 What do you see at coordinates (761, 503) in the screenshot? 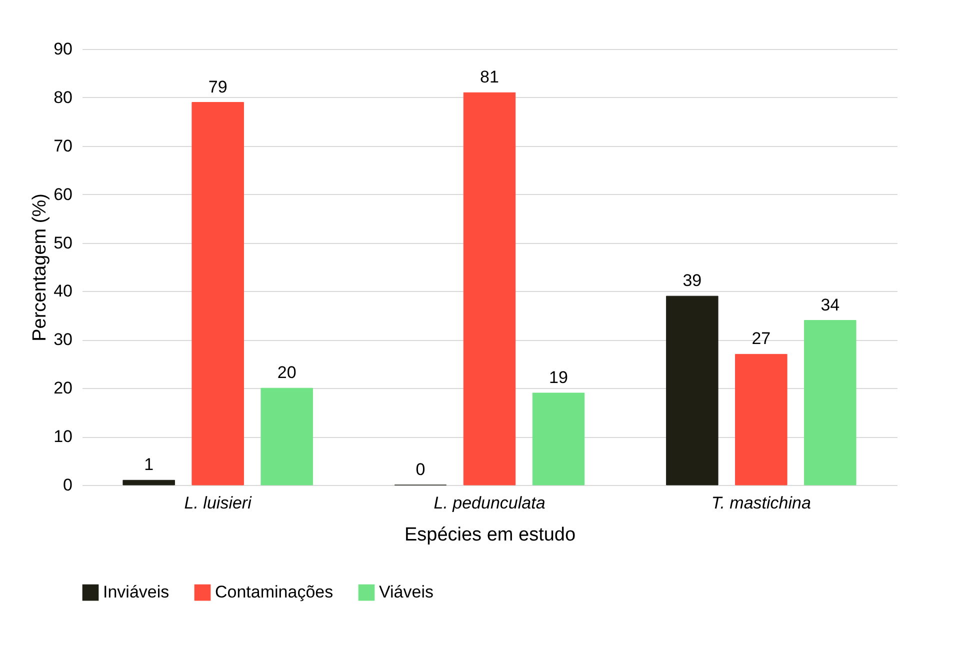
I see `x-tick-label: T. mastichina` at bounding box center [761, 503].